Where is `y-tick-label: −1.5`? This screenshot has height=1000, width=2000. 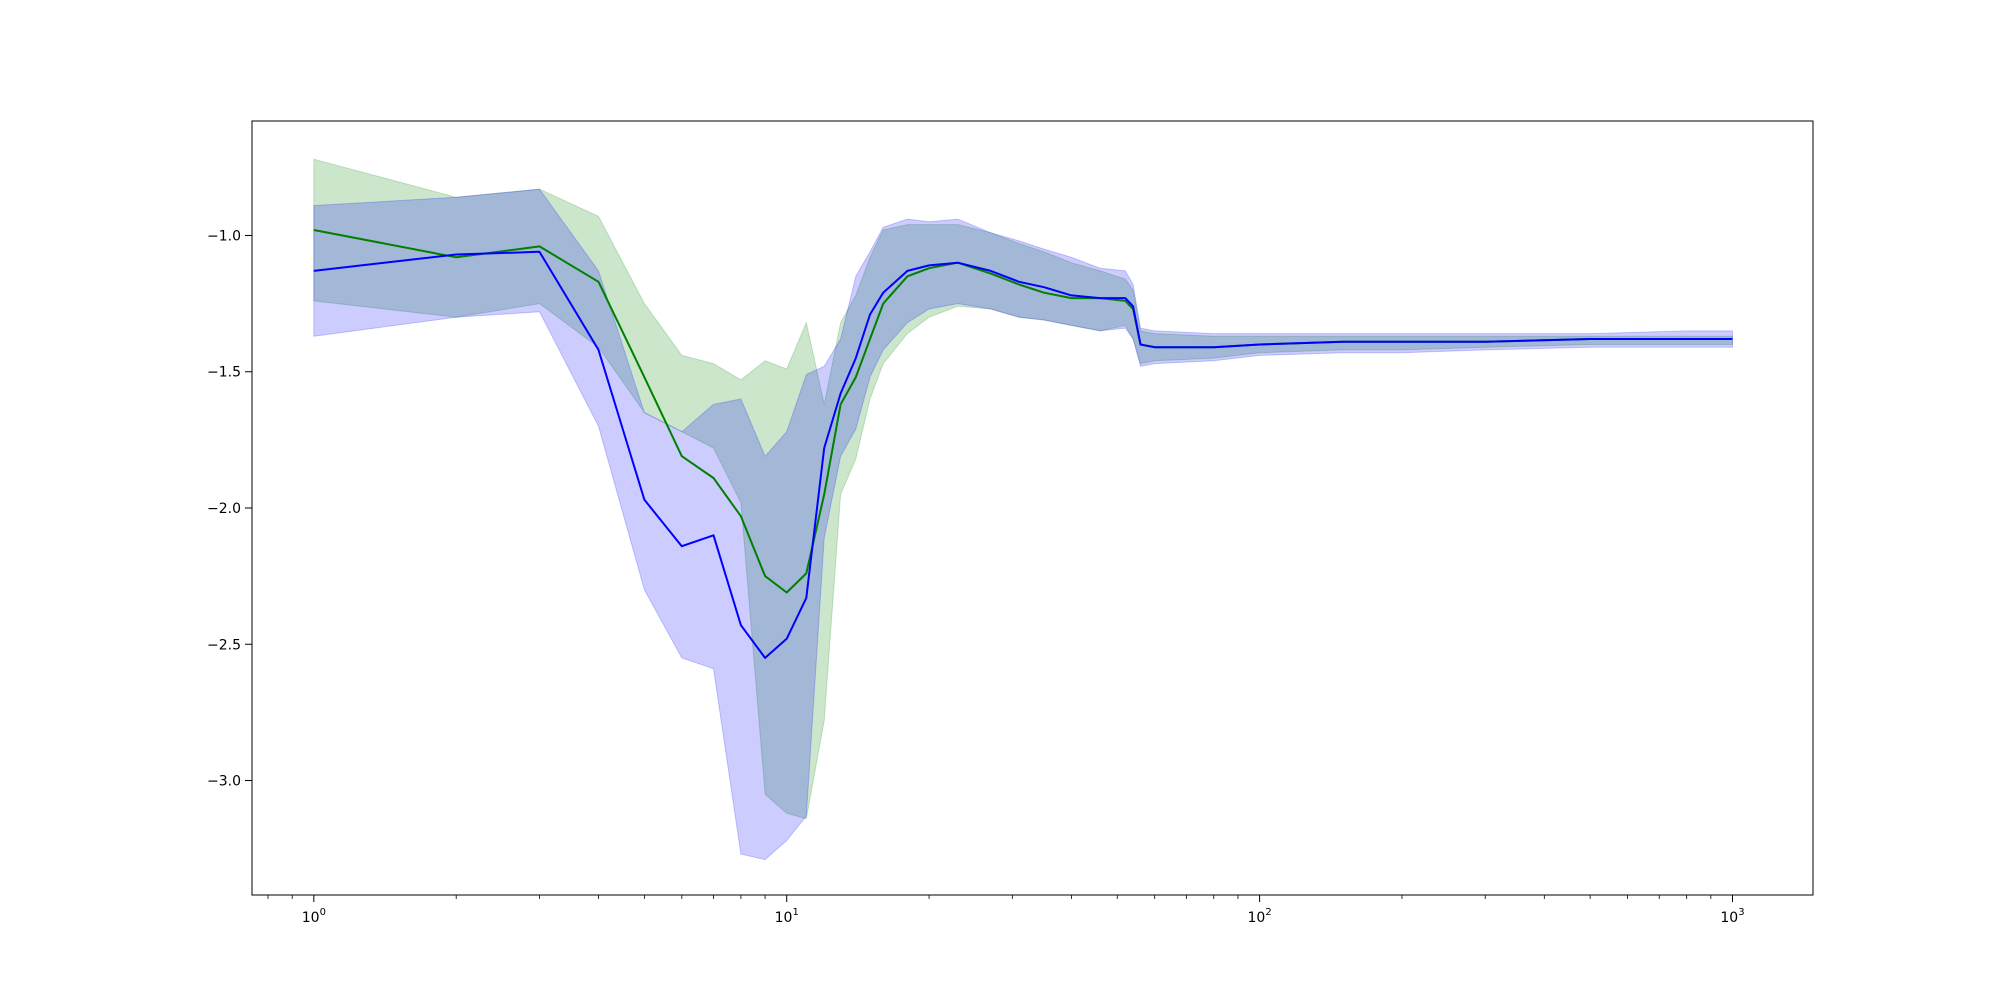 y-tick-label: −1.5 is located at coordinates (224, 373).